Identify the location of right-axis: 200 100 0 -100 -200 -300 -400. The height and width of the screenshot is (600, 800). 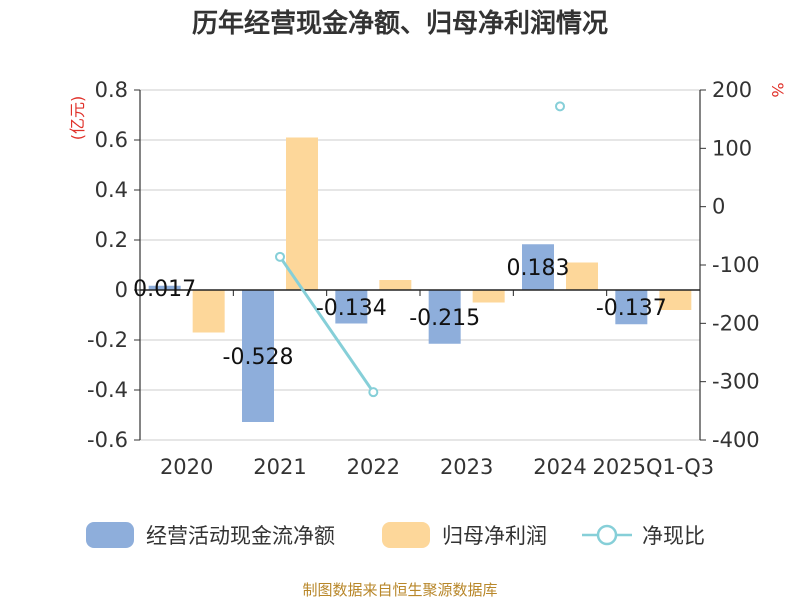
(729, 265).